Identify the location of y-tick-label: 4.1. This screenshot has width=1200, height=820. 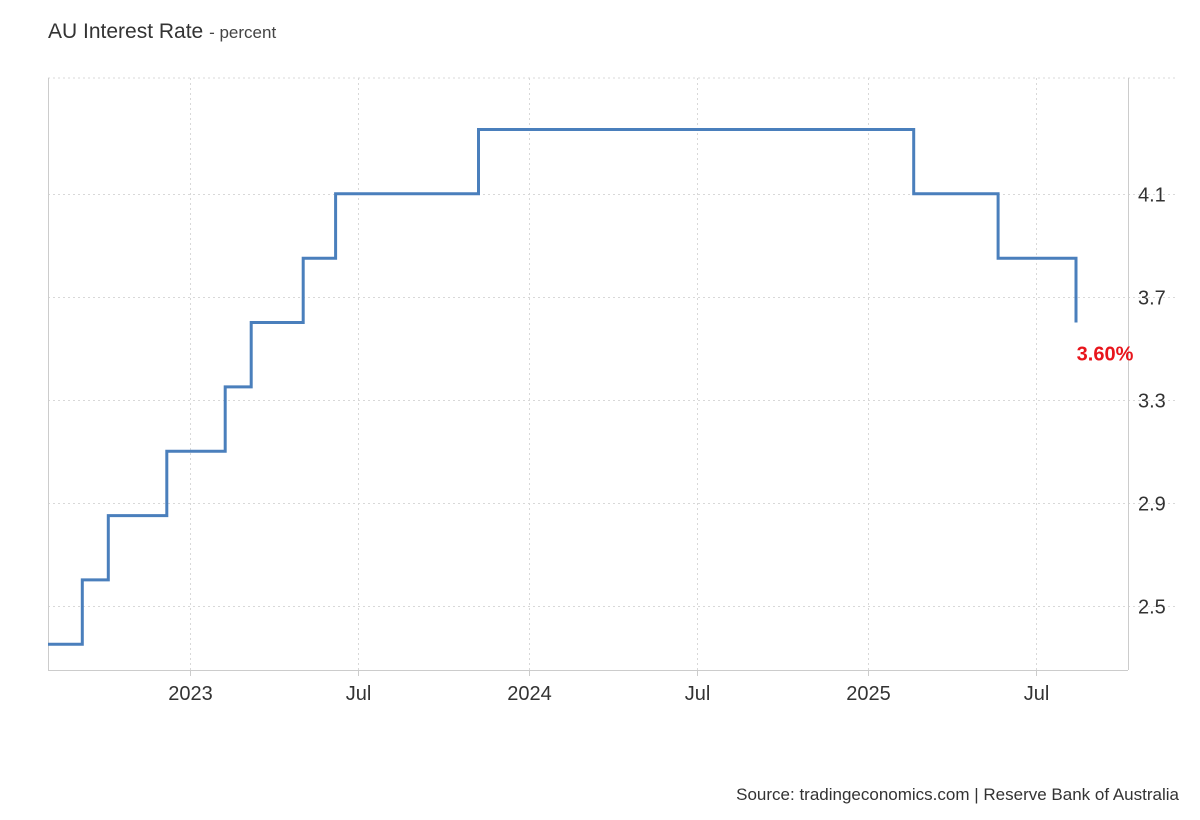
(1152, 196).